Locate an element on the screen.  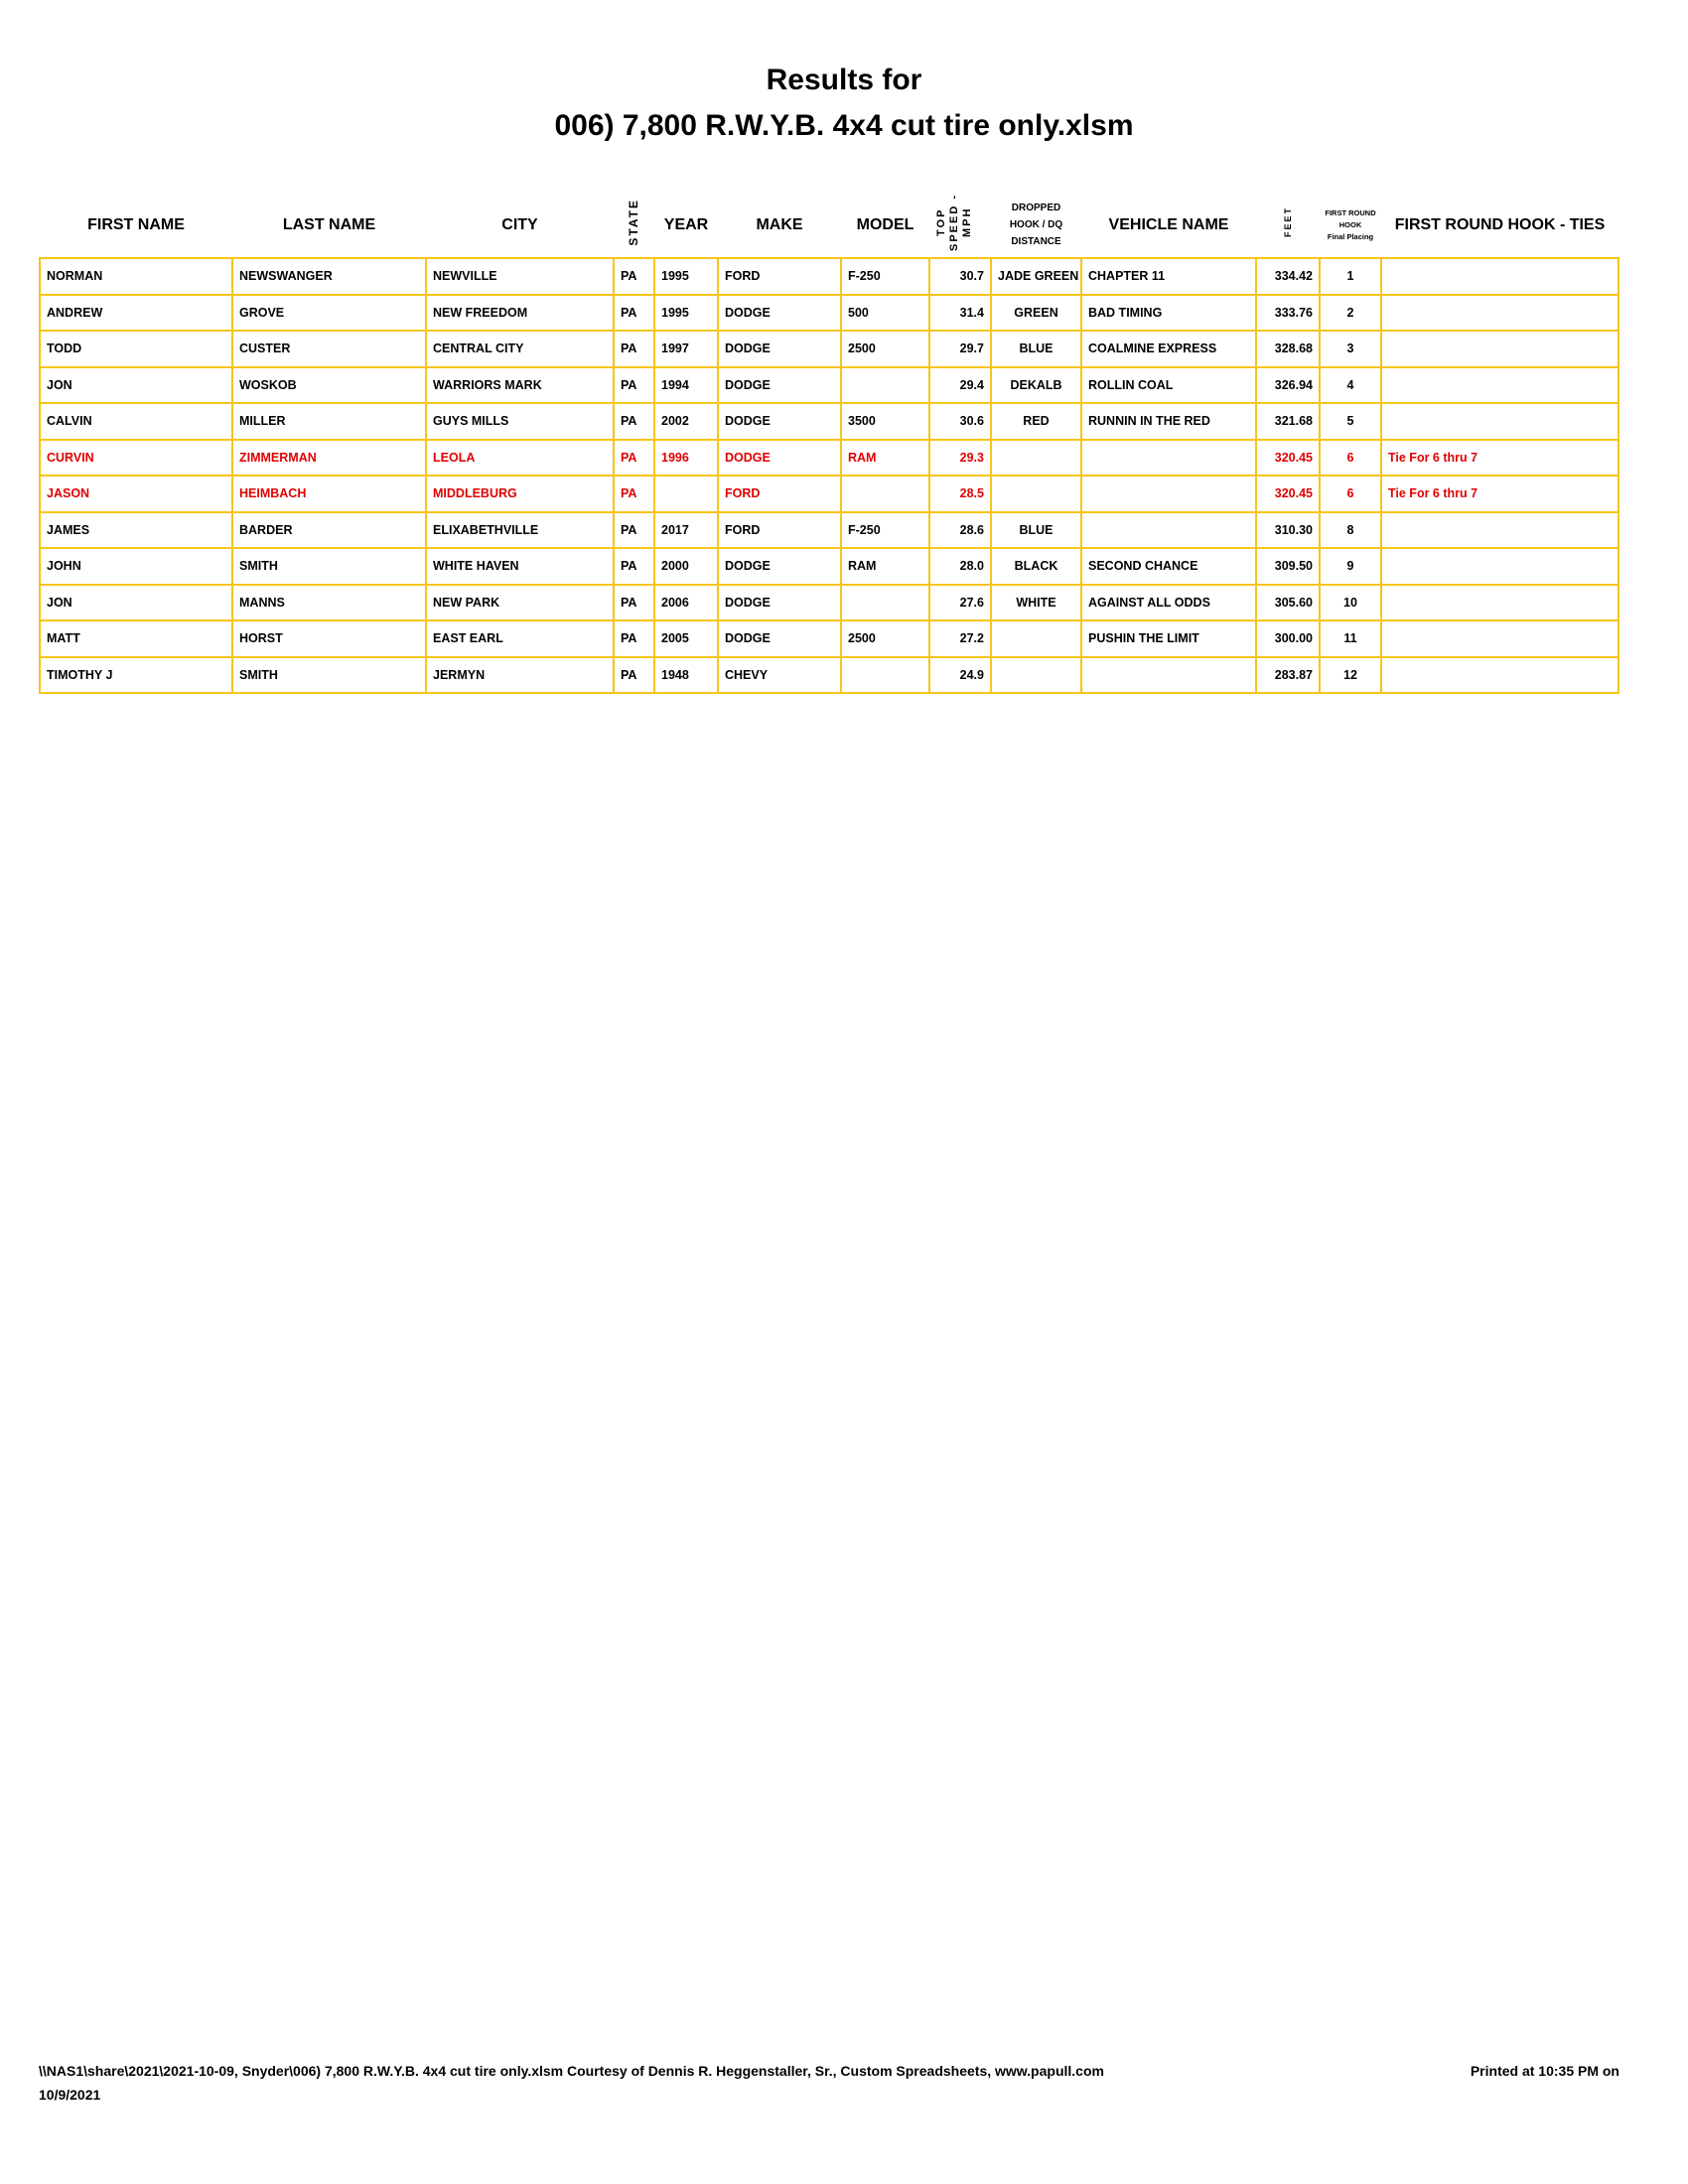
cell-dropped: JADE GREEN is located at coordinates (1036, 276).